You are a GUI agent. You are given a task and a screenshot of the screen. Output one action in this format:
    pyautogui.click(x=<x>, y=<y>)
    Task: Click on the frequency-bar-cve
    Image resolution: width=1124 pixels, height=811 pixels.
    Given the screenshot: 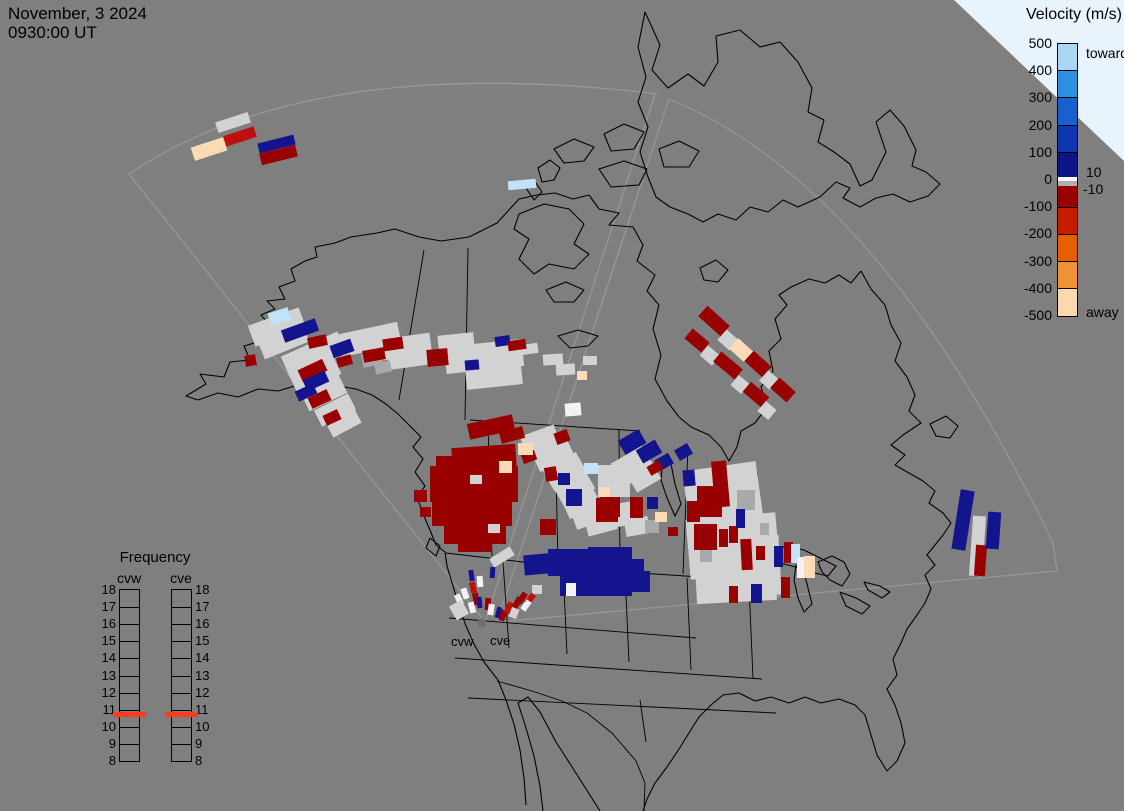 What is the action you would take?
    pyautogui.click(x=181, y=675)
    